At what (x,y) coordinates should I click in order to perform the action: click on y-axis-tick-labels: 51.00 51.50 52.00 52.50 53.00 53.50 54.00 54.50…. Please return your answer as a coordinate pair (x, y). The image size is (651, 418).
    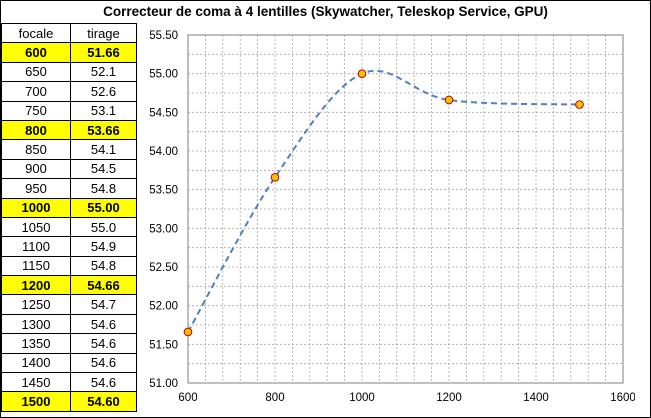
    Looking at the image, I should click on (163, 210).